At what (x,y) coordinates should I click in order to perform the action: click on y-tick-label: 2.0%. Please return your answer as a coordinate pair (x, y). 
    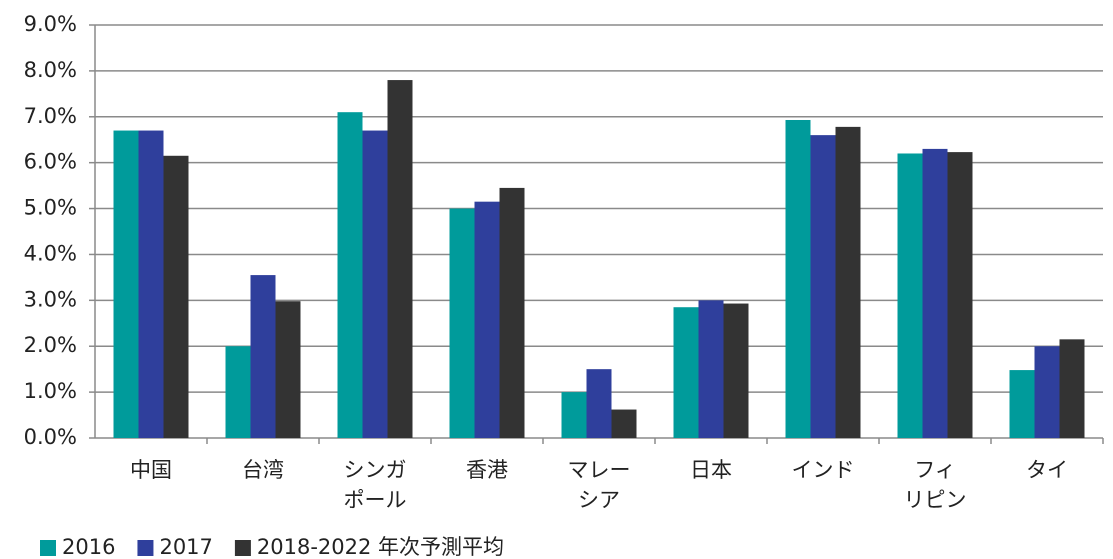
    Looking at the image, I should click on (50, 345).